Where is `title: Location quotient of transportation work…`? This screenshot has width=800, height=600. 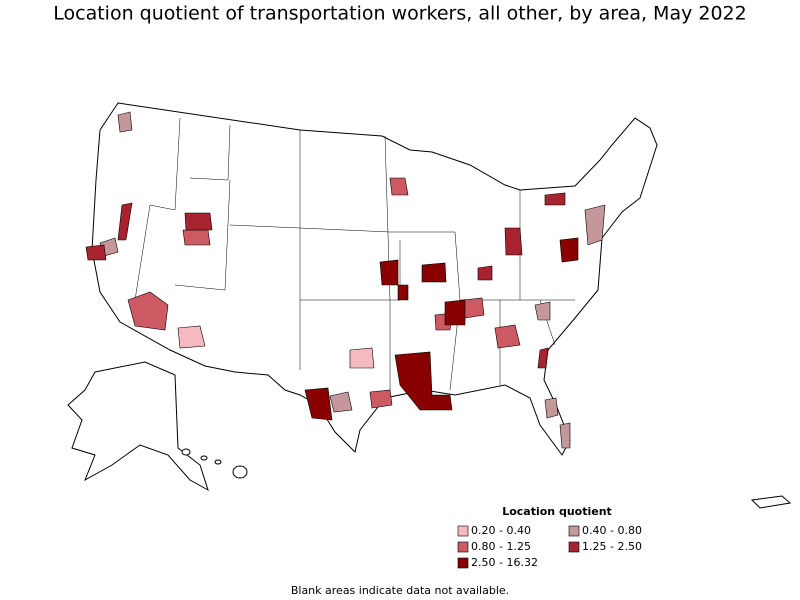 title: Location quotient of transportation work… is located at coordinates (399, 14).